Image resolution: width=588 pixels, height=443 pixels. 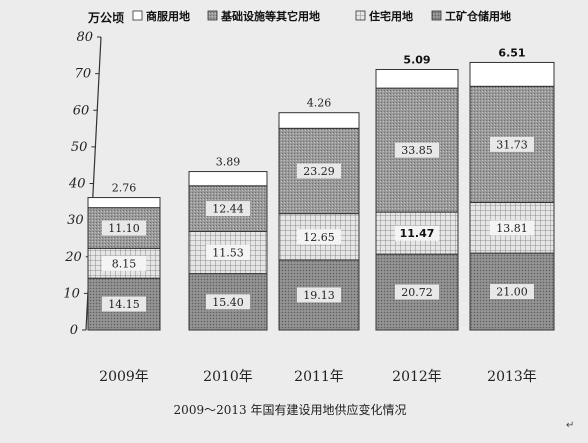 I want to click on y-tick-label: 80, so click(x=84, y=37).